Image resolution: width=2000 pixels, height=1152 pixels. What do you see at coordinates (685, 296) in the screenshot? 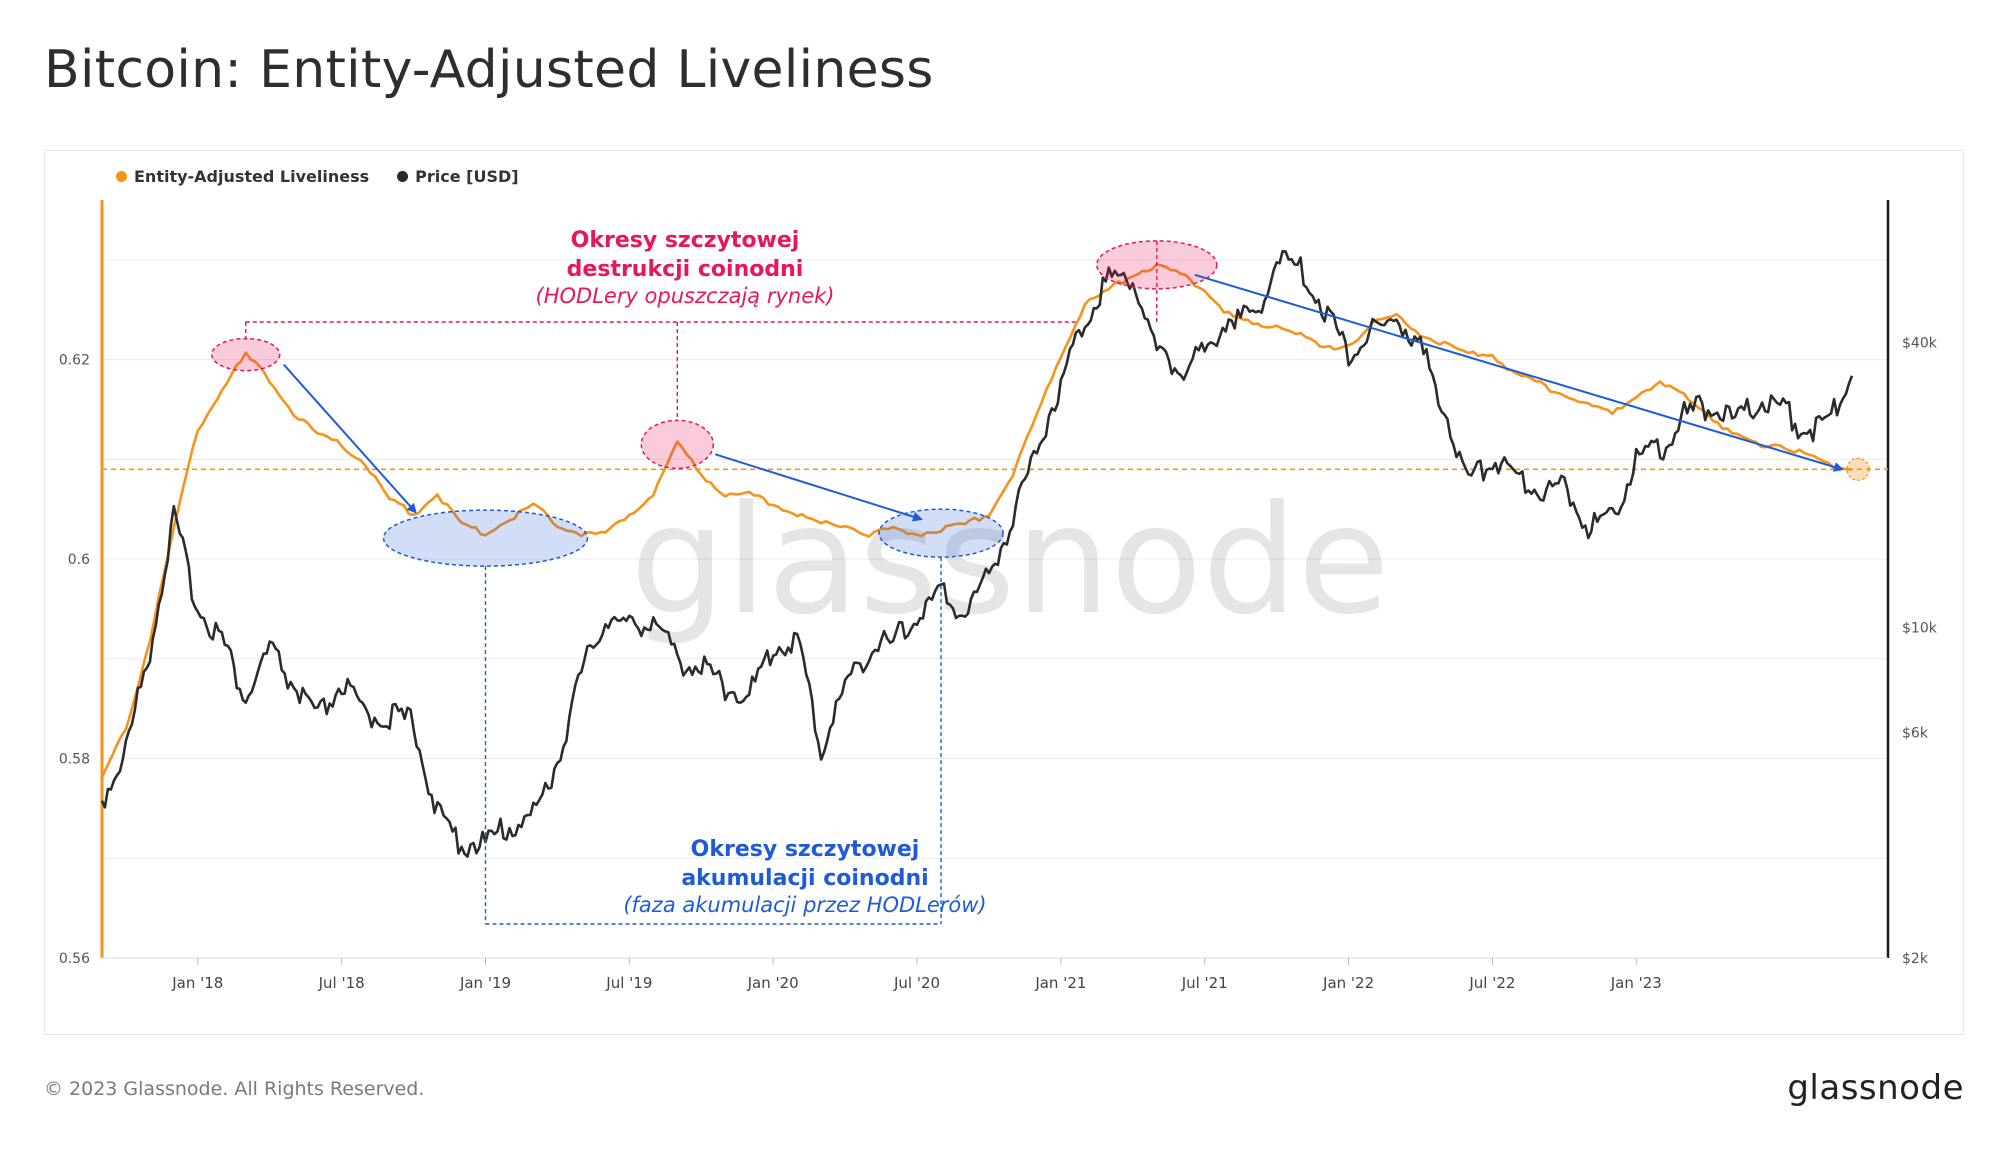
I see `destruction-label-subtitle: (HODLery opuszczają rynek)` at bounding box center [685, 296].